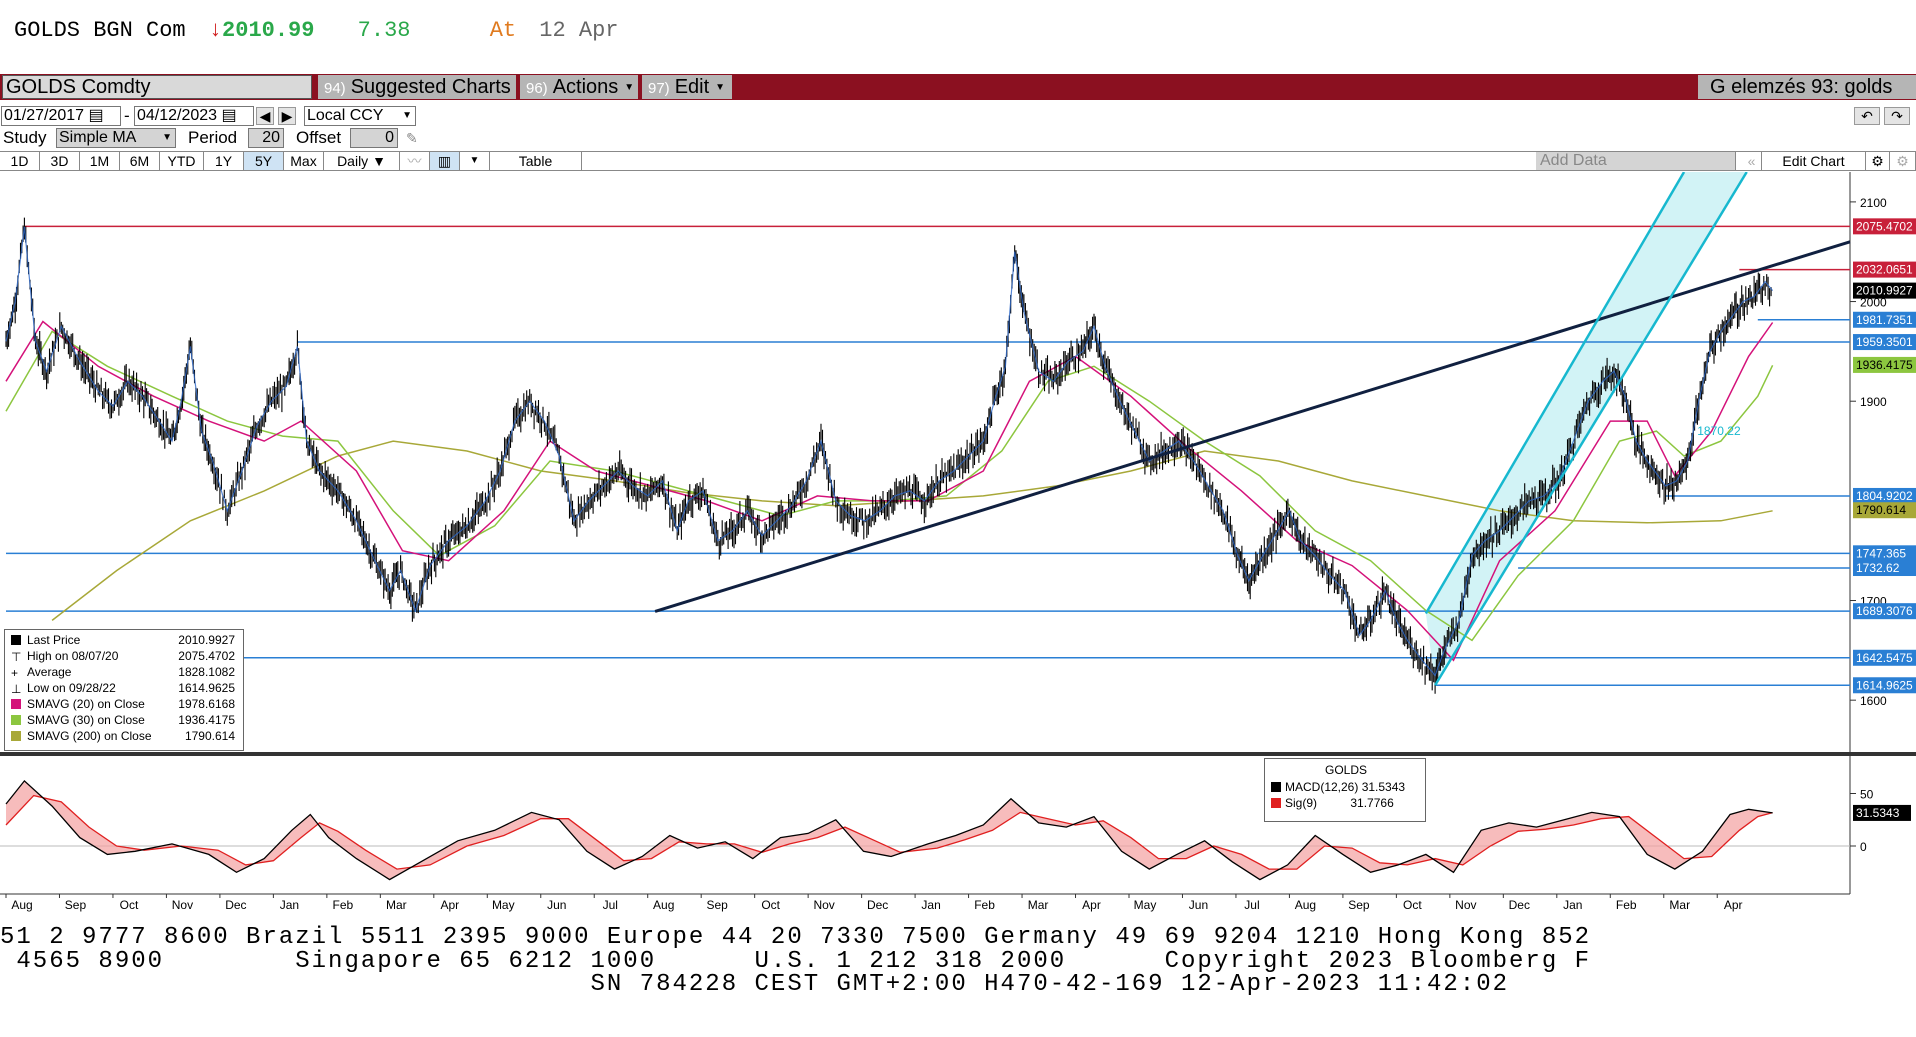 Image resolution: width=1916 pixels, height=1037 pixels. I want to click on gear-icon: ⚙, so click(1903, 161).